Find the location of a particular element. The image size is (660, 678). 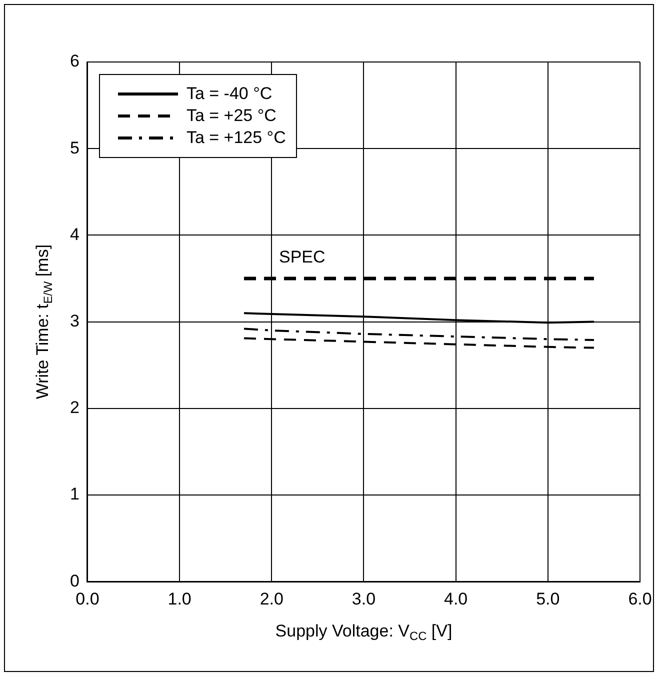

x-tick-label: 1.0 is located at coordinates (180, 598).